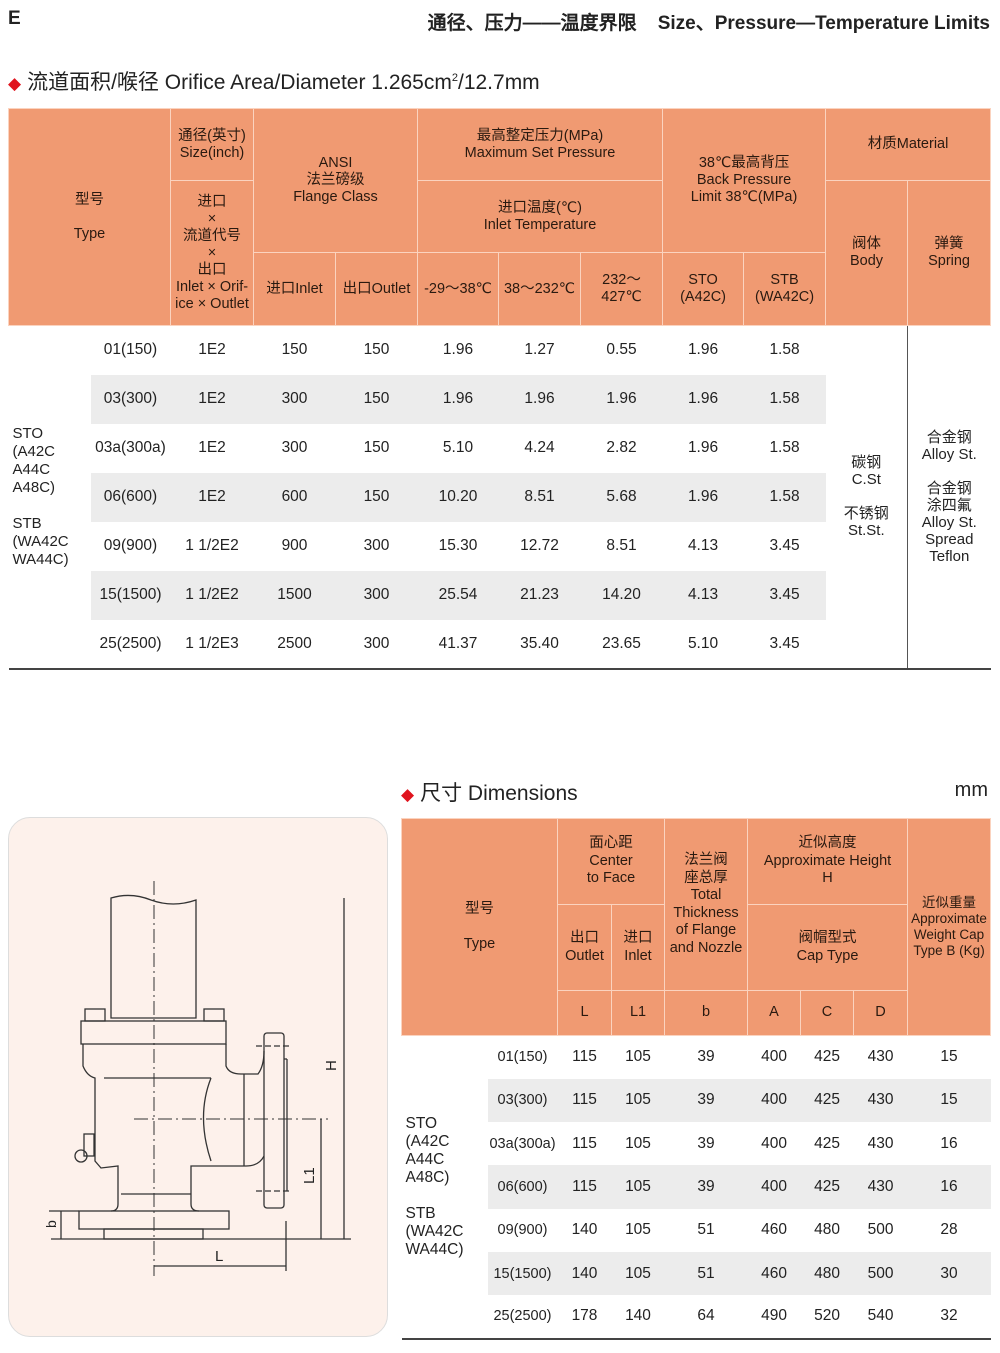  Describe the element at coordinates (294, 497) in the screenshot. I see `table-cell: 600` at that location.